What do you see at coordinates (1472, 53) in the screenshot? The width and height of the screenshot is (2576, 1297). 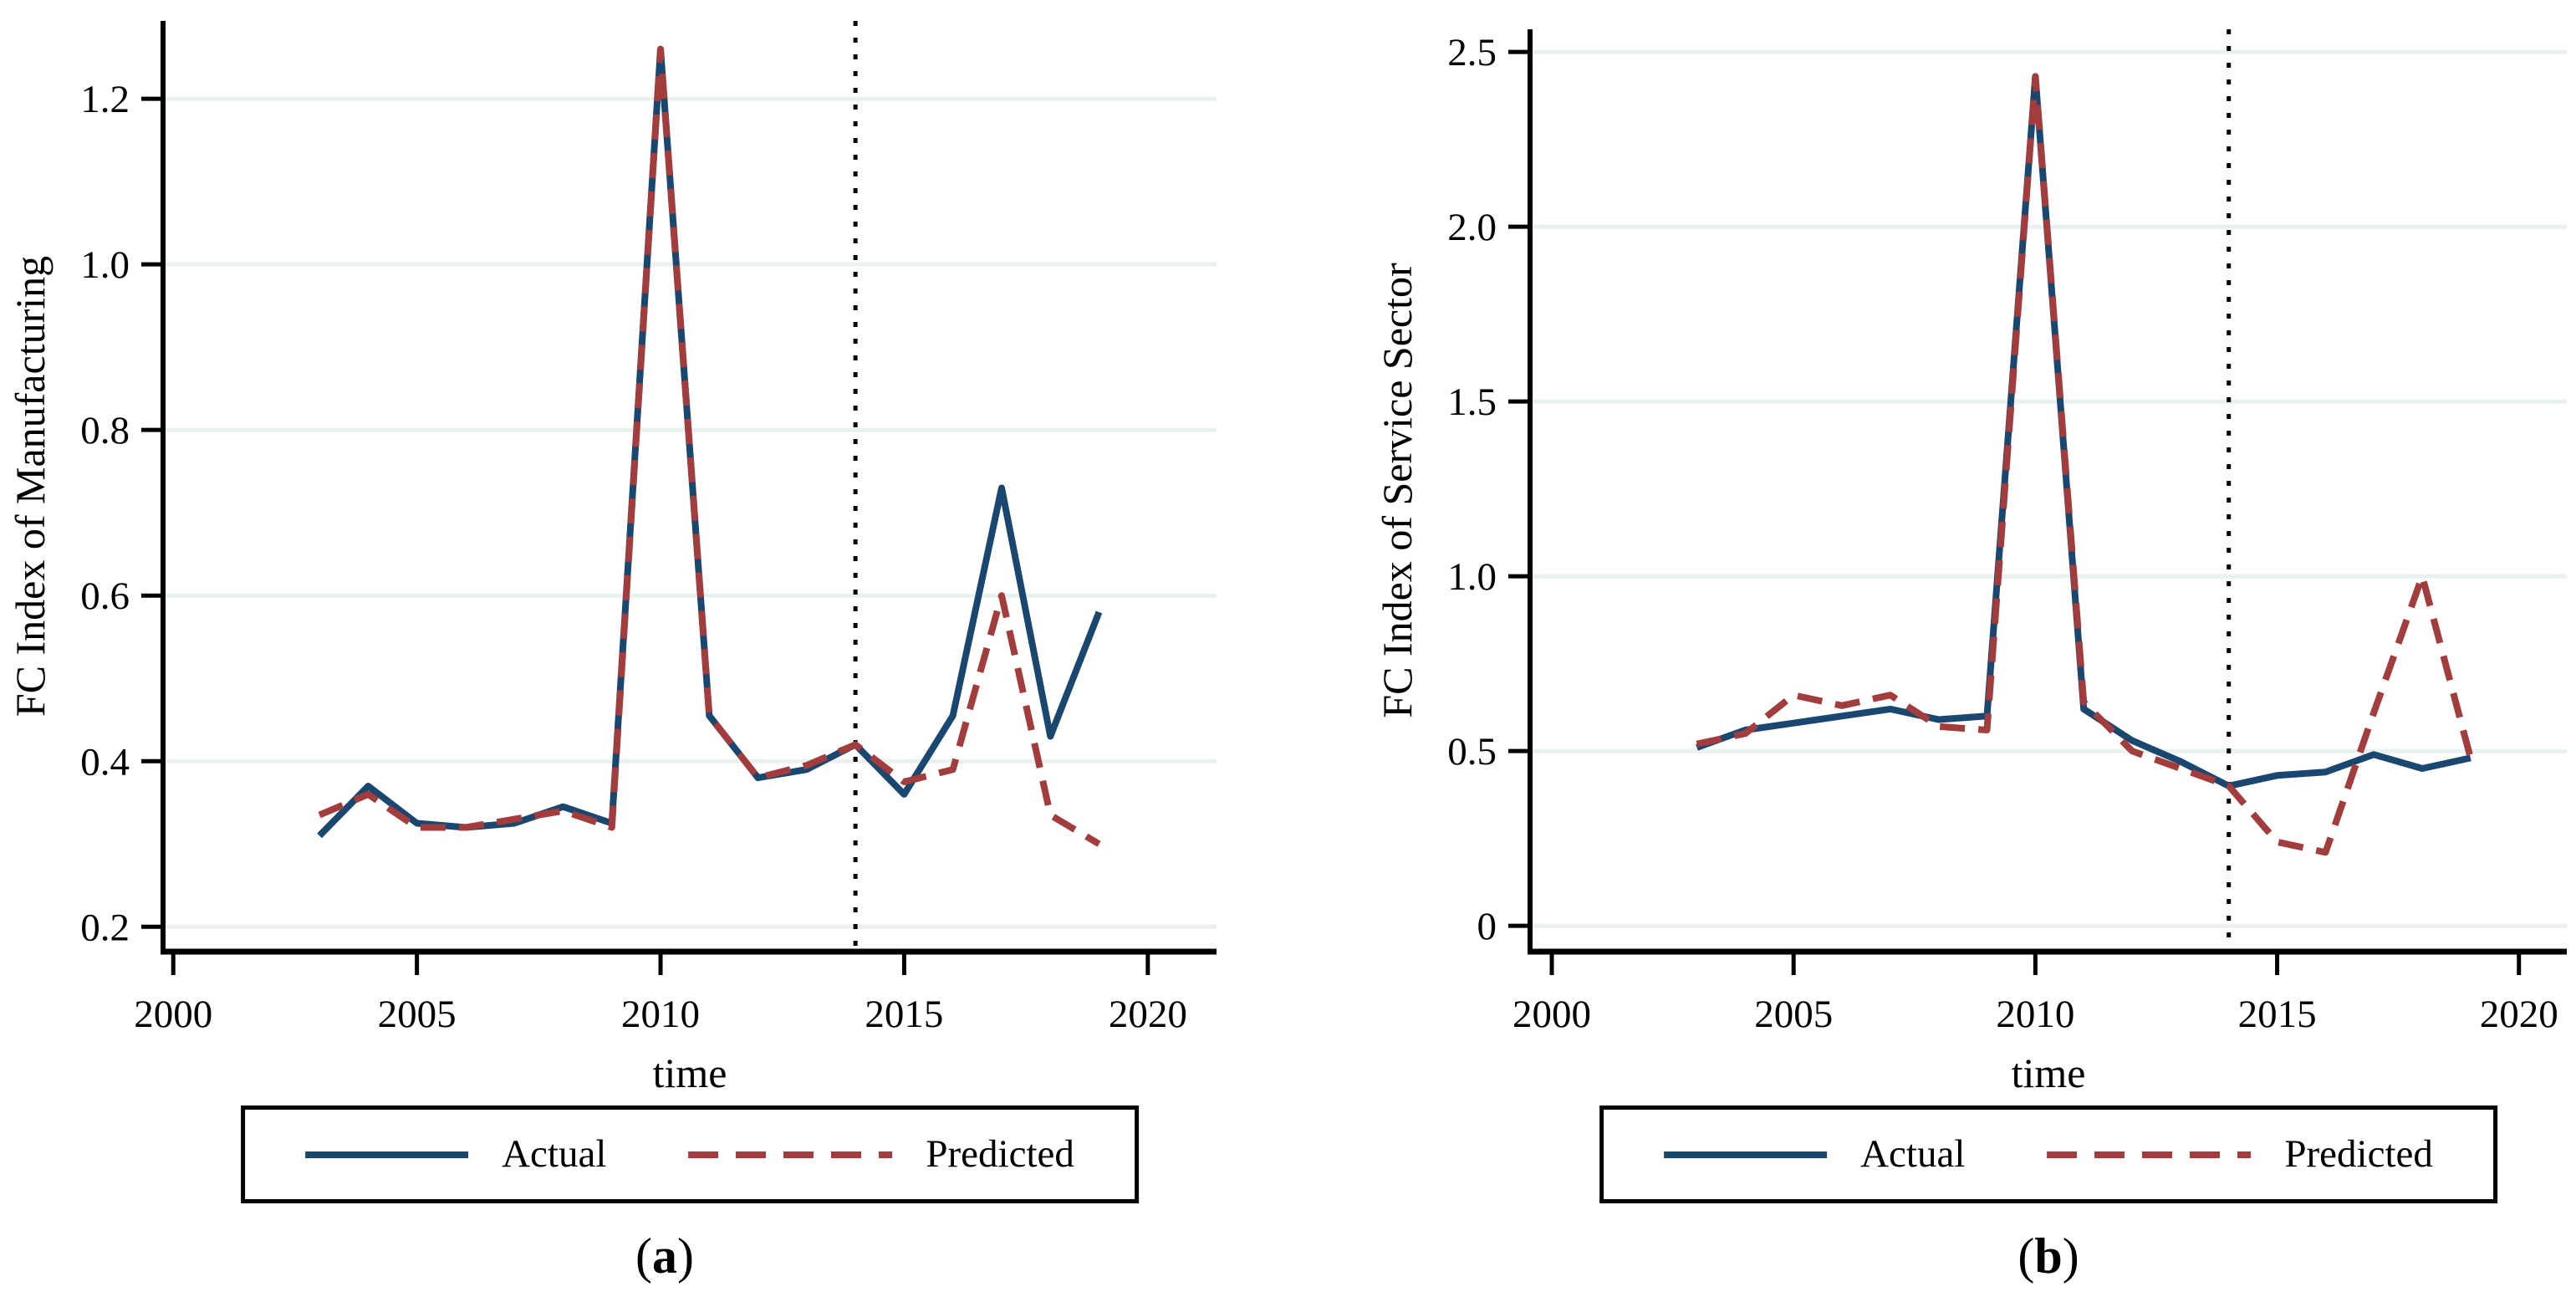 I see `y-tick-label: 2.5` at bounding box center [1472, 53].